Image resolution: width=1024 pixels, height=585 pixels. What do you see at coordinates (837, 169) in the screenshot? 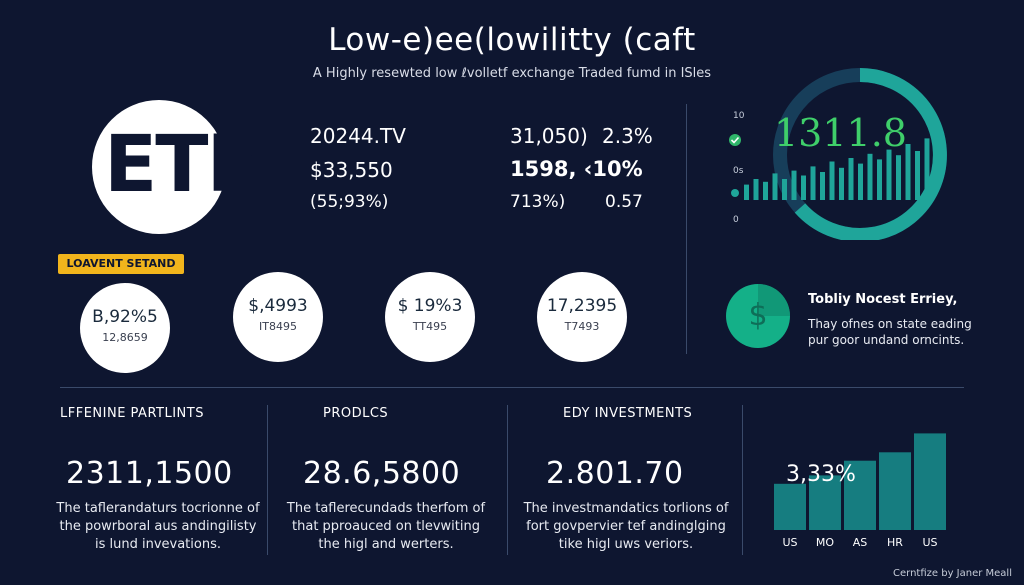
I see `gauge-bars` at bounding box center [837, 169].